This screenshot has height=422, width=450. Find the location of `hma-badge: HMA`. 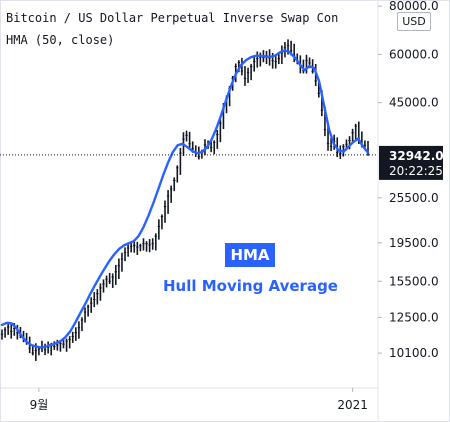

hma-badge: HMA is located at coordinates (250, 255).